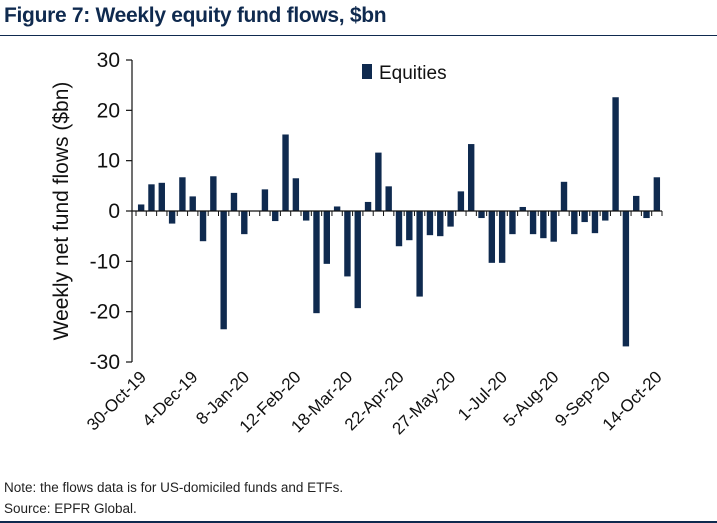  What do you see at coordinates (108, 110) in the screenshot?
I see `y-tick-label: 20` at bounding box center [108, 110].